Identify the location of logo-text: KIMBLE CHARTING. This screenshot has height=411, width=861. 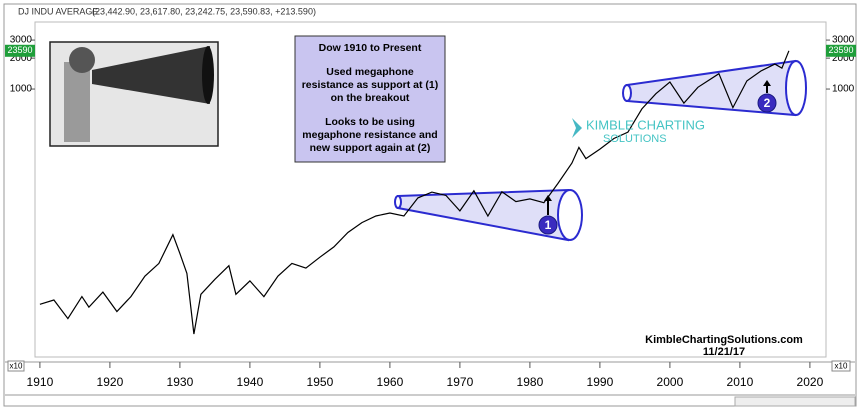
(645, 124).